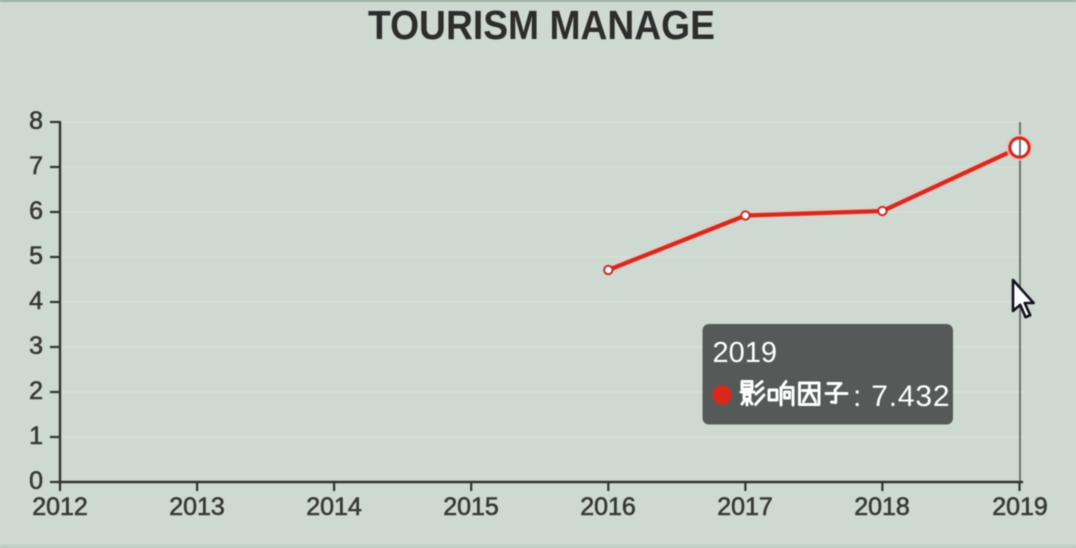 The height and width of the screenshot is (548, 1076). Describe the element at coordinates (471, 507) in the screenshot. I see `svg-text: 2015` at that location.